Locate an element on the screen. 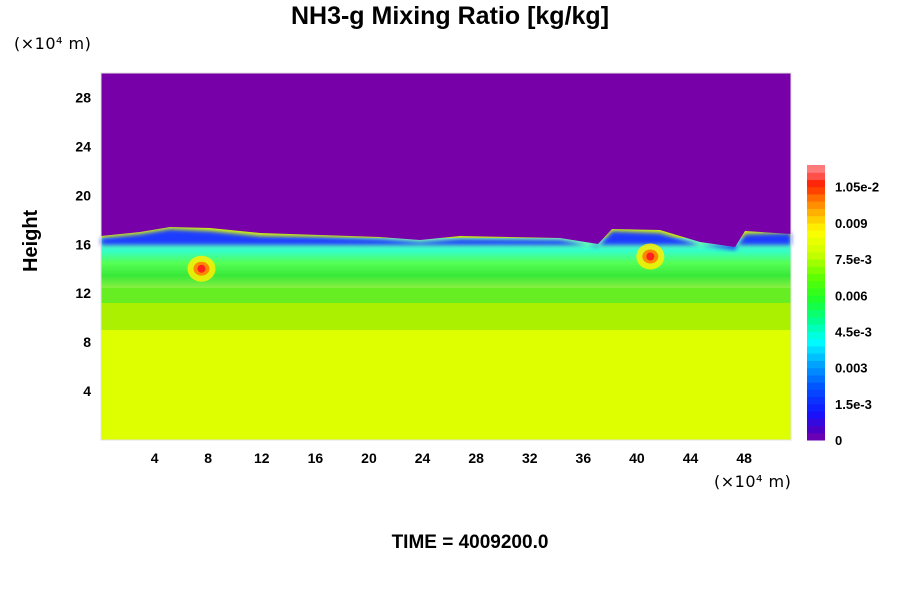 Image resolution: width=900 pixels, height=600 pixels. colorbar-tick-label: 4.5e-3 is located at coordinates (853, 331).